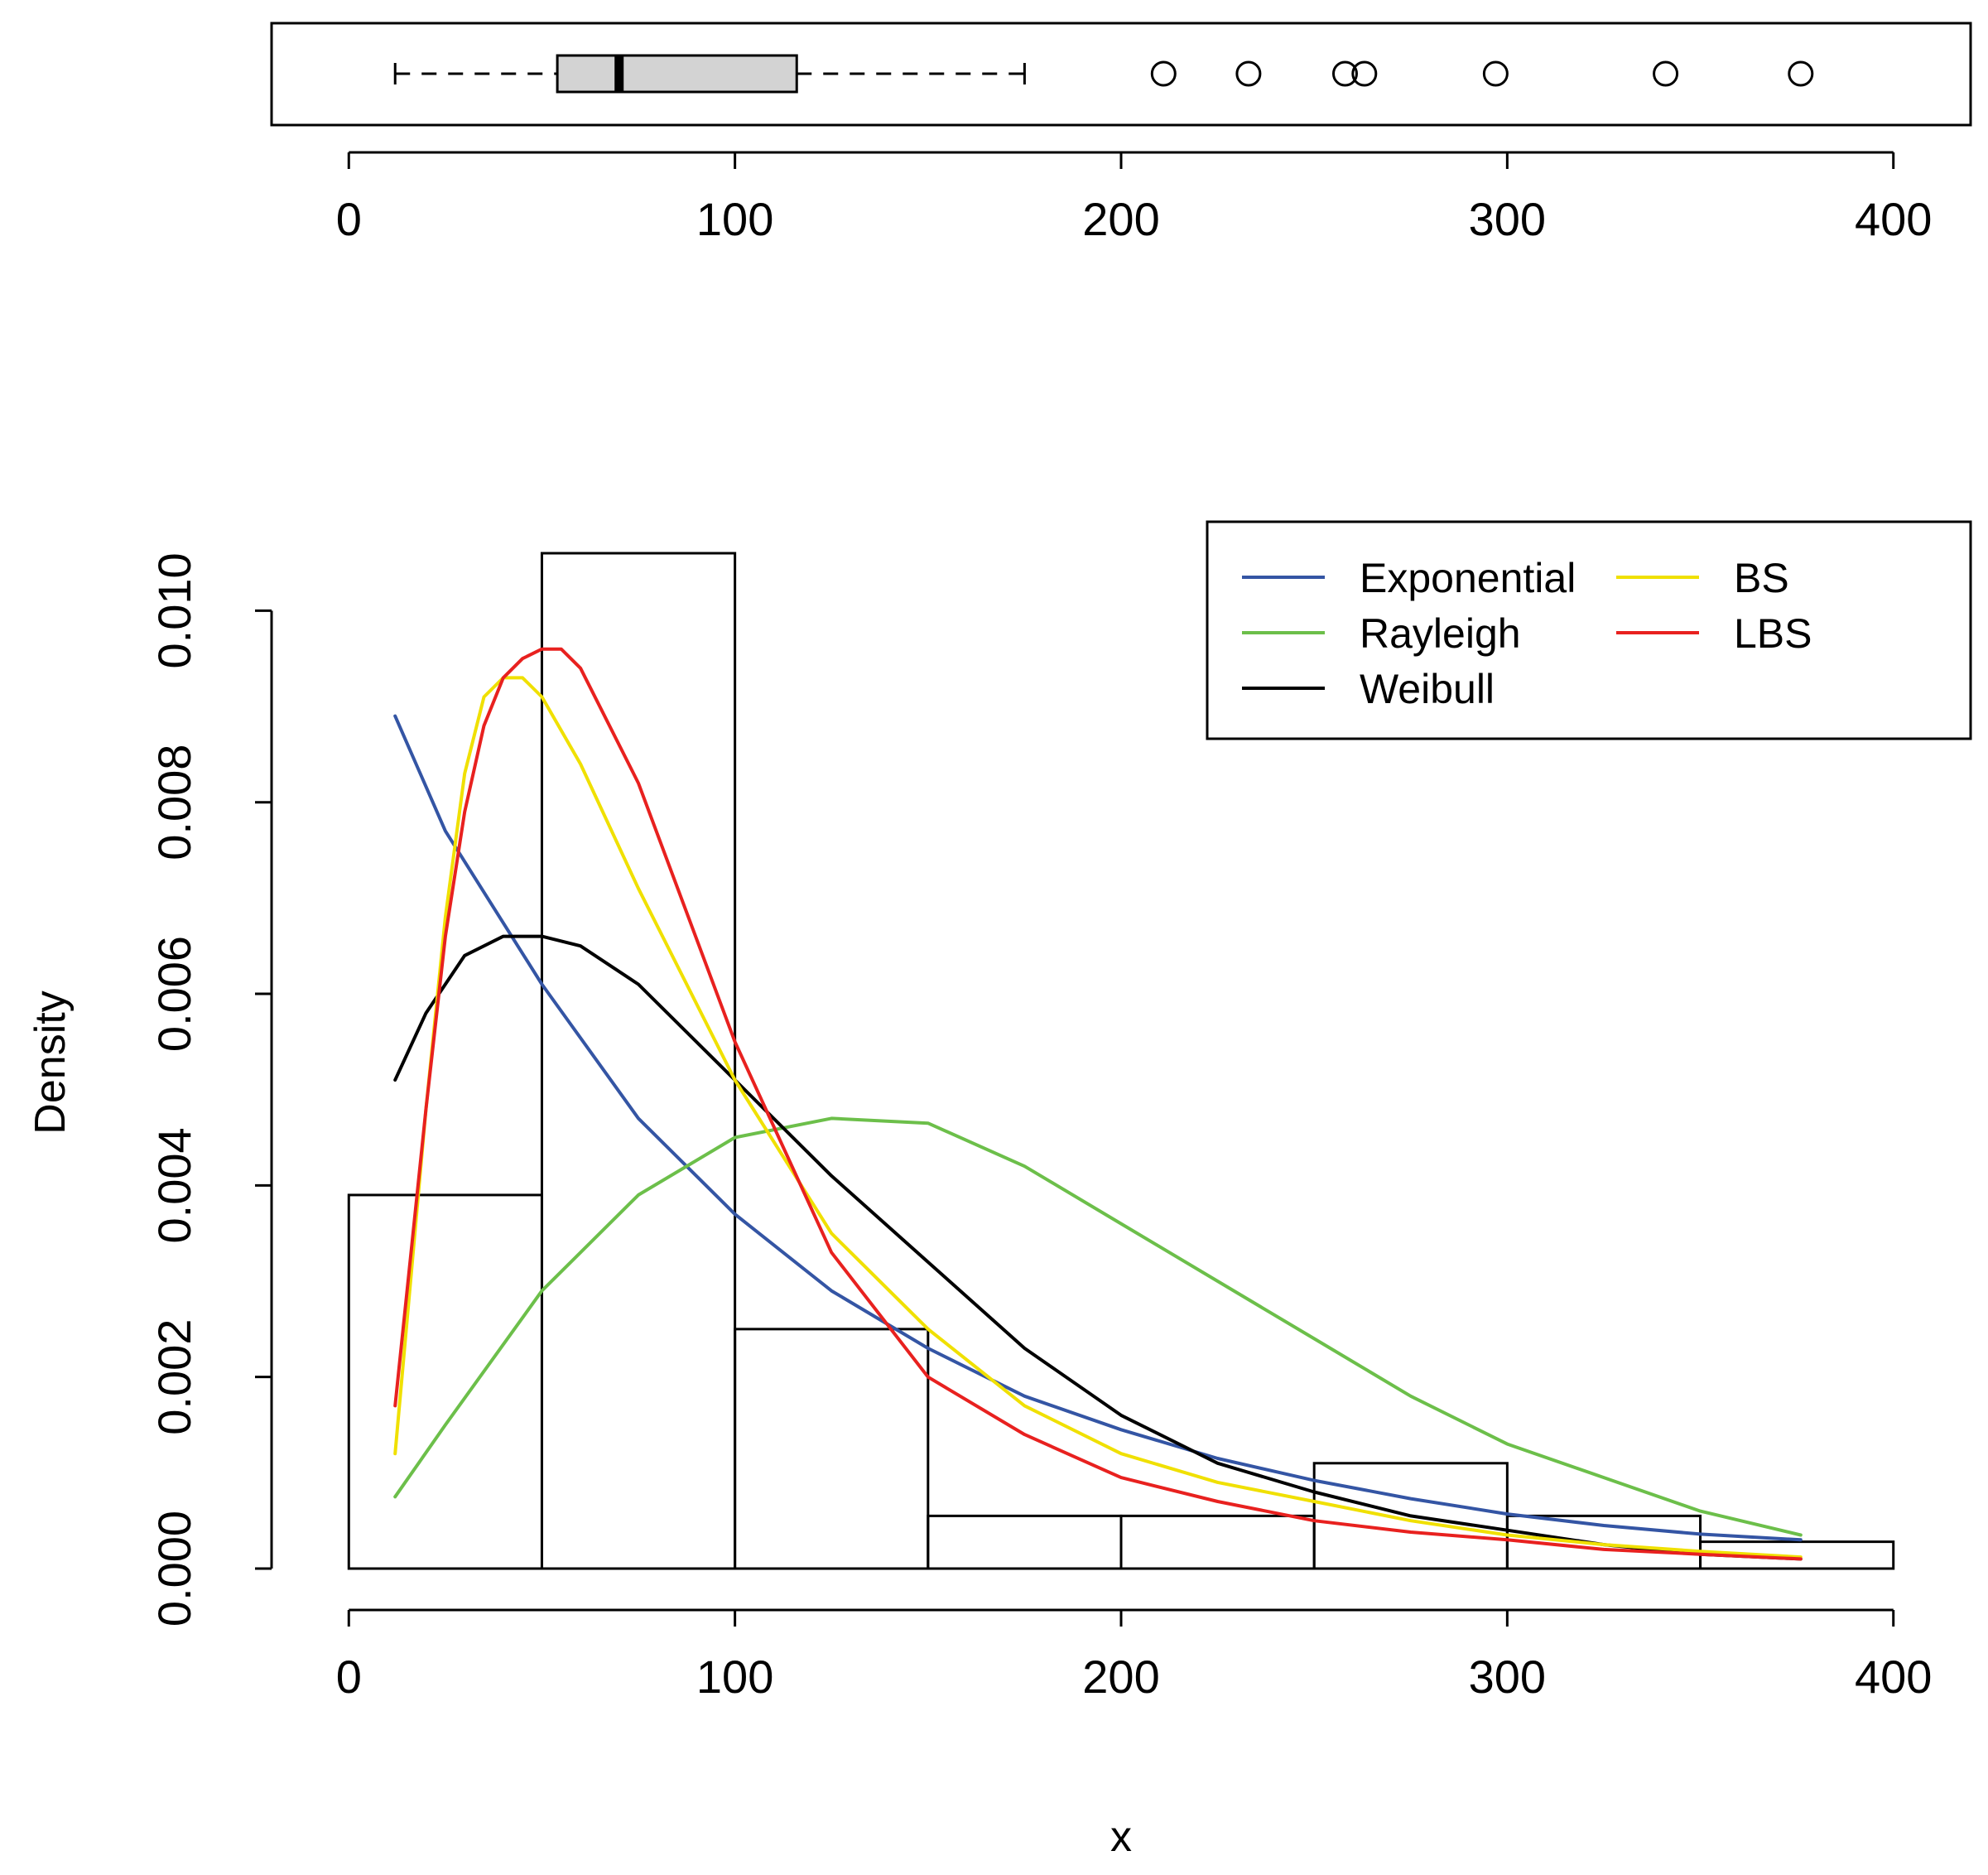  What do you see at coordinates (734, 219) in the screenshot?
I see `boxplot-x-tick-label-100: 100` at bounding box center [734, 219].